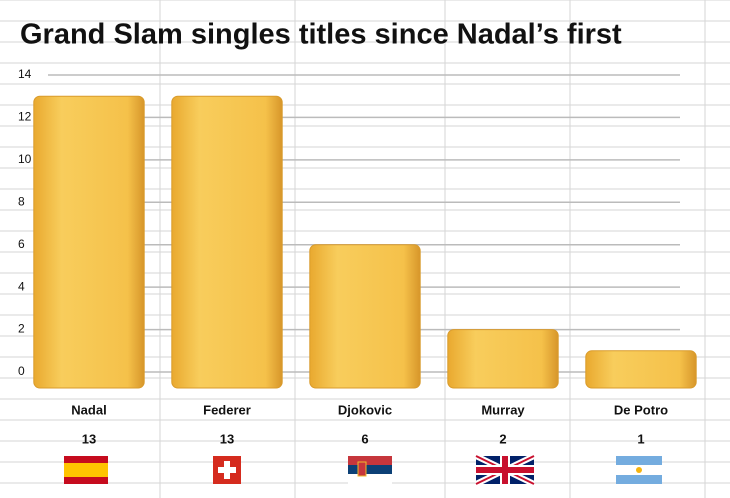  I want to click on y-tick-label: 0, so click(21, 371).